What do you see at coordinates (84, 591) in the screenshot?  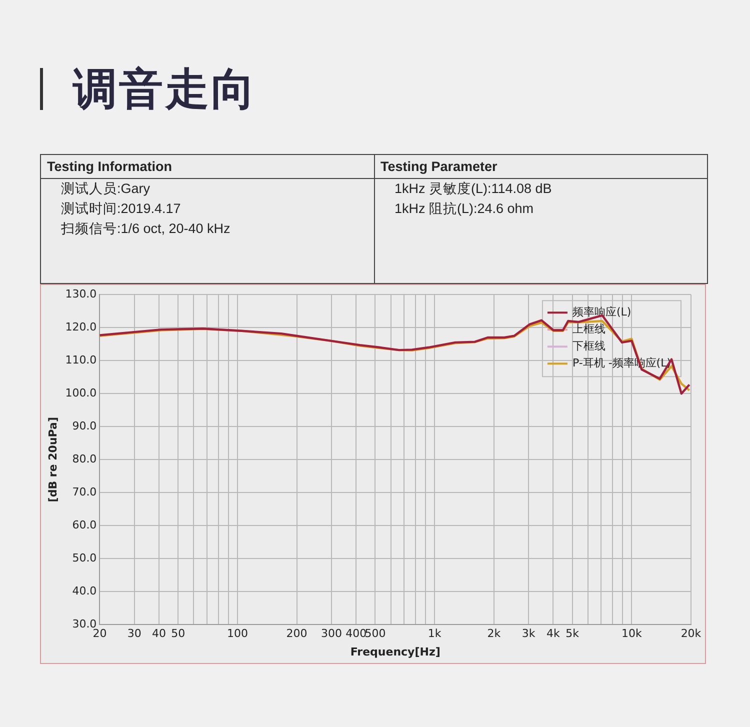 I see `y-tick-label: 40.0` at bounding box center [84, 591].